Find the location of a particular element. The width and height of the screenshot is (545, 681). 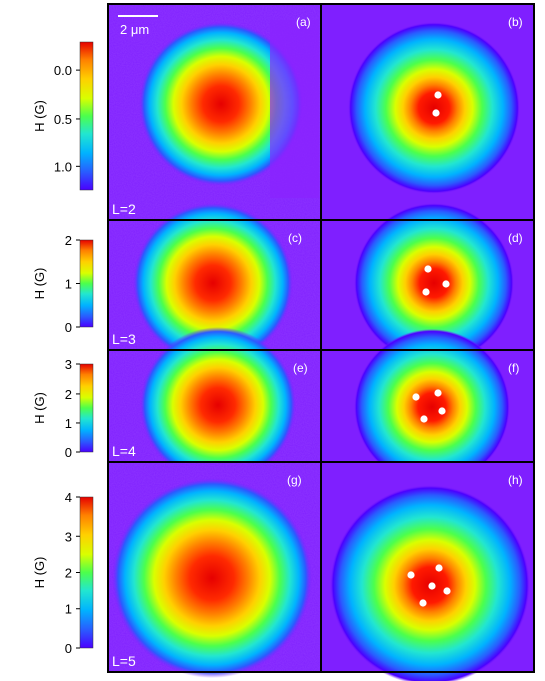

scale-bar: 2 μm is located at coordinates (138, 26).